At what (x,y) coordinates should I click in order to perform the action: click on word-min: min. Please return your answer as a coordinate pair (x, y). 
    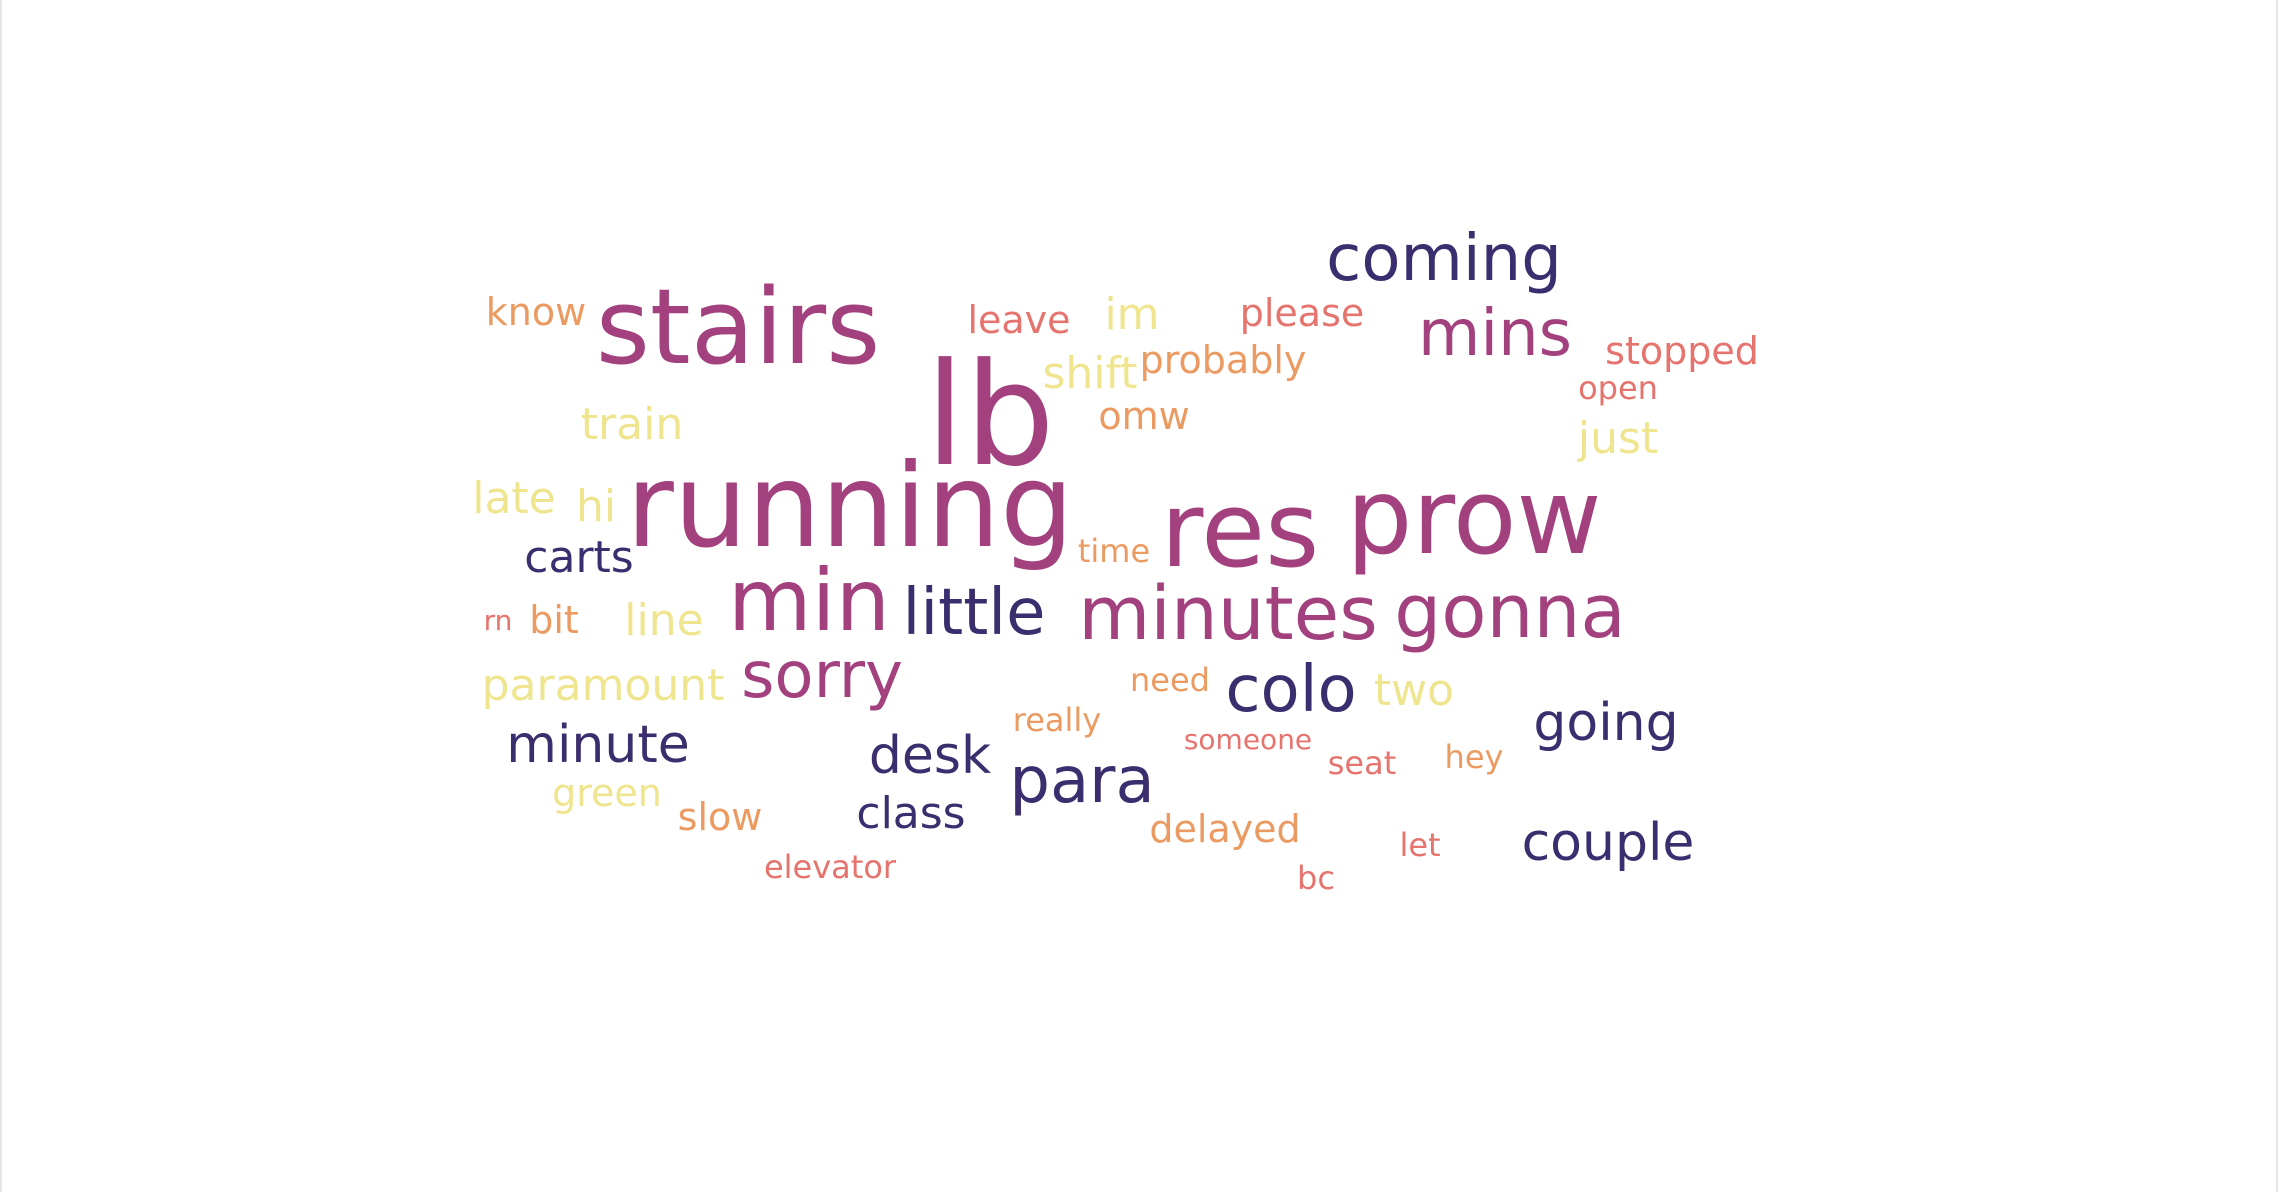
    Looking at the image, I should click on (809, 601).